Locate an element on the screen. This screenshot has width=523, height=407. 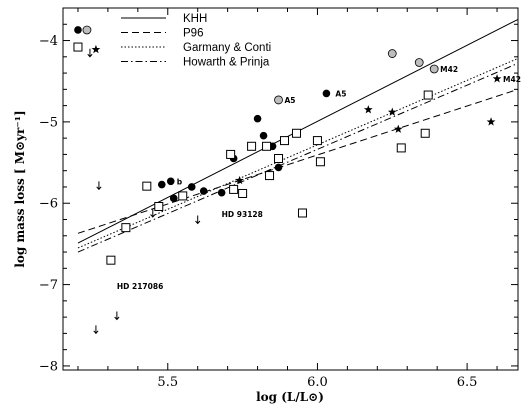
point-annotation: HD 93128 is located at coordinates (242, 214).